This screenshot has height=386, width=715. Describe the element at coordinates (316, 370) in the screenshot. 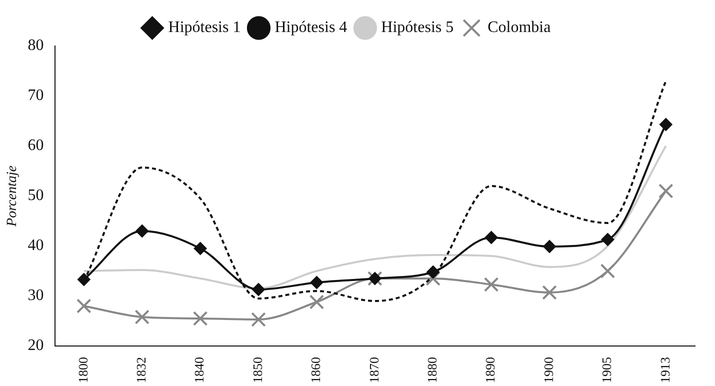

I see `x-tick-label: 1860` at that location.